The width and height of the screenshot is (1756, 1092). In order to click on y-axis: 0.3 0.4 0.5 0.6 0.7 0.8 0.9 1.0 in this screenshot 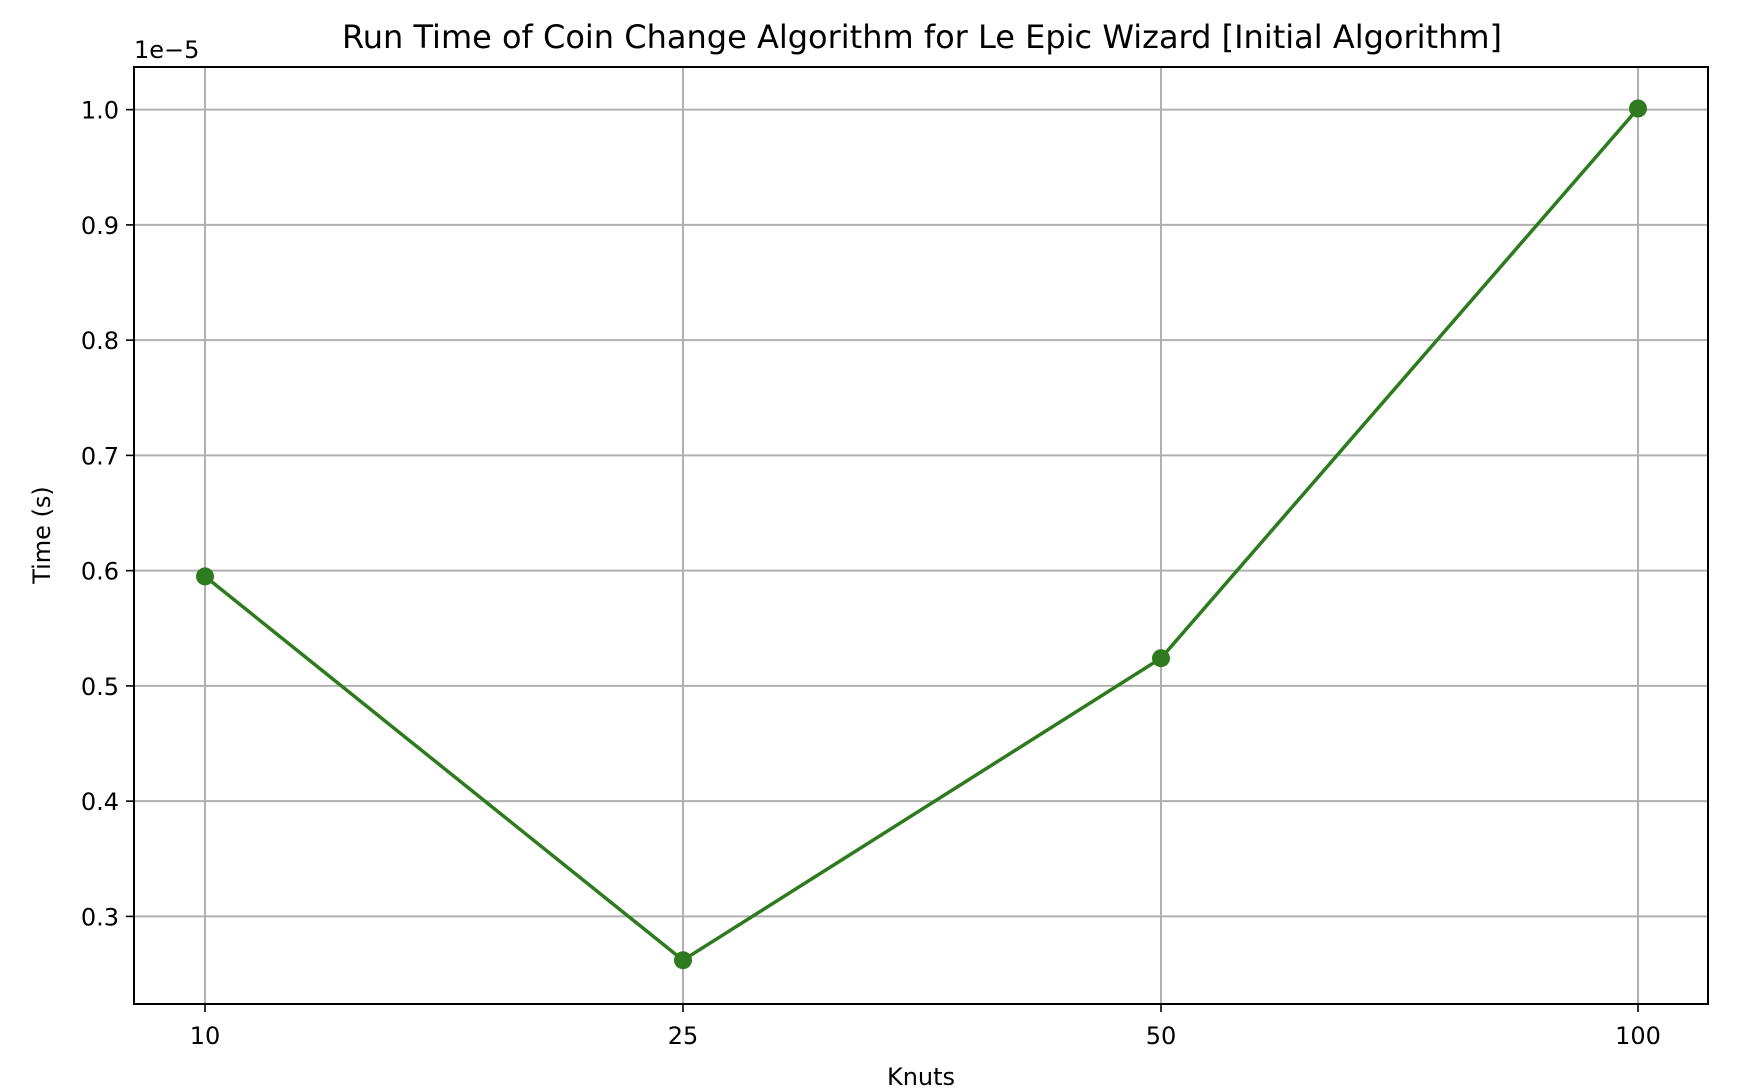, I will do `click(107, 514)`.